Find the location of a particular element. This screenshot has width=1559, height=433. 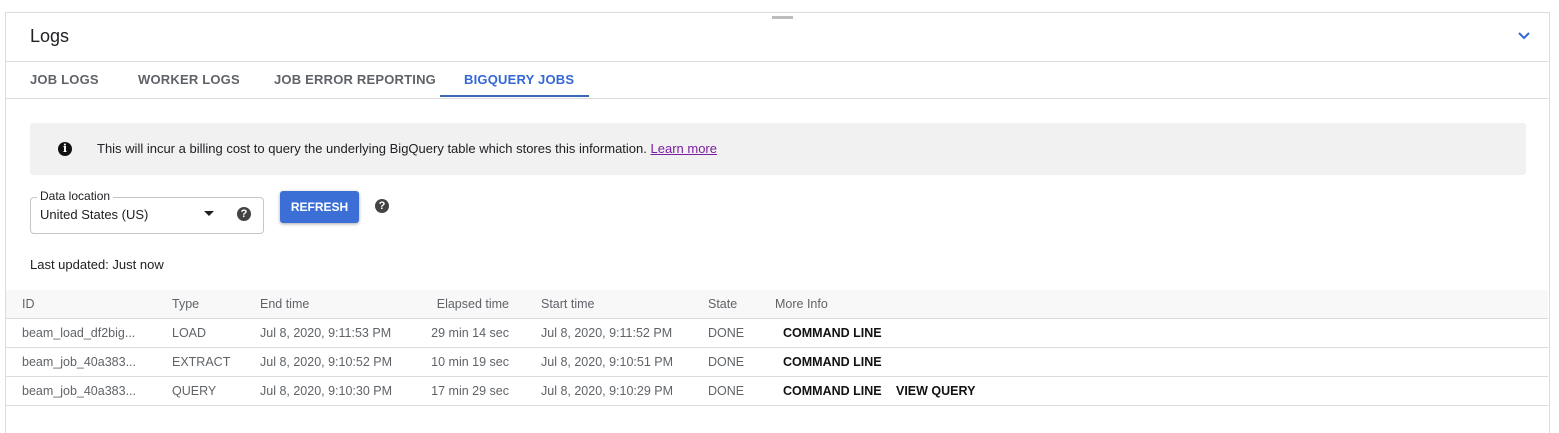

billing-banner is located at coordinates (778, 149).